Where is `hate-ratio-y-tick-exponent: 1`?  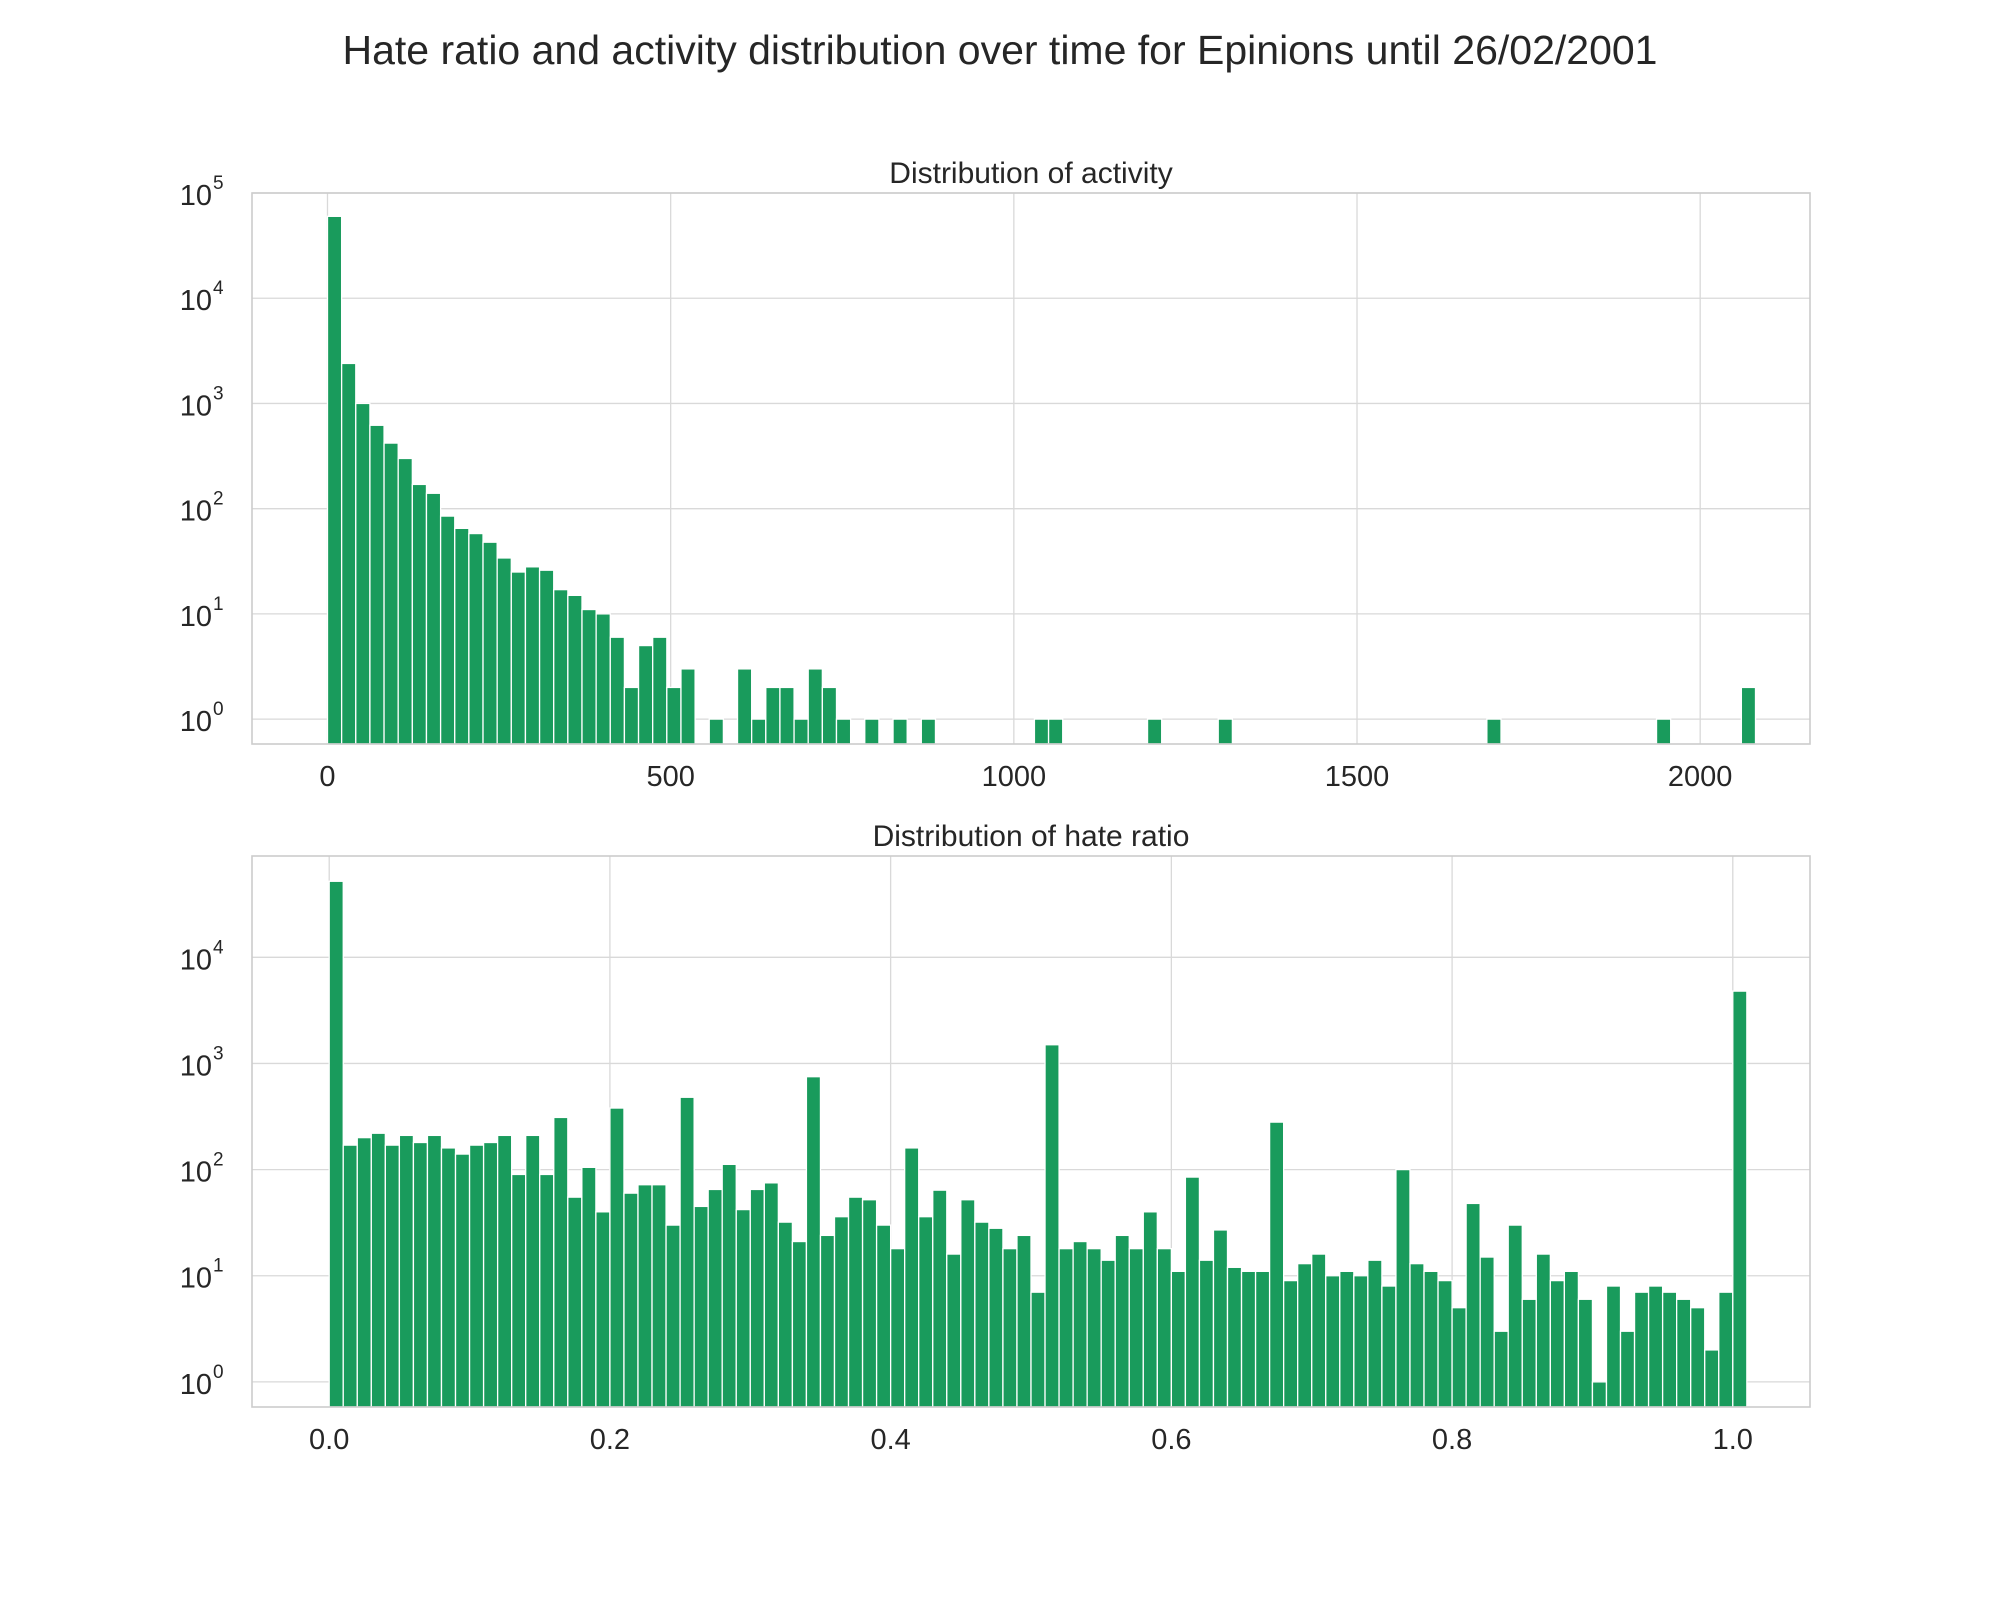 hate-ratio-y-tick-exponent: 1 is located at coordinates (218, 1266).